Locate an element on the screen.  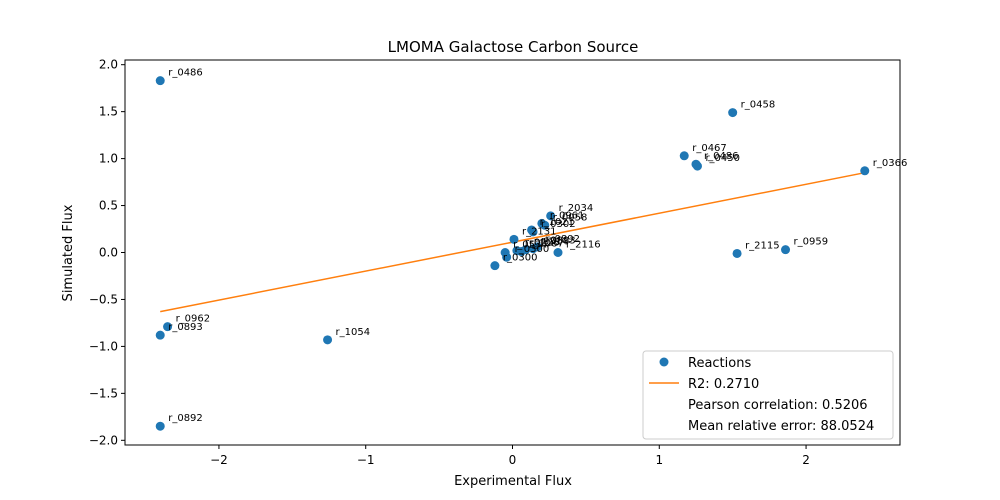
x-tick-label: 0 is located at coordinates (513, 460).